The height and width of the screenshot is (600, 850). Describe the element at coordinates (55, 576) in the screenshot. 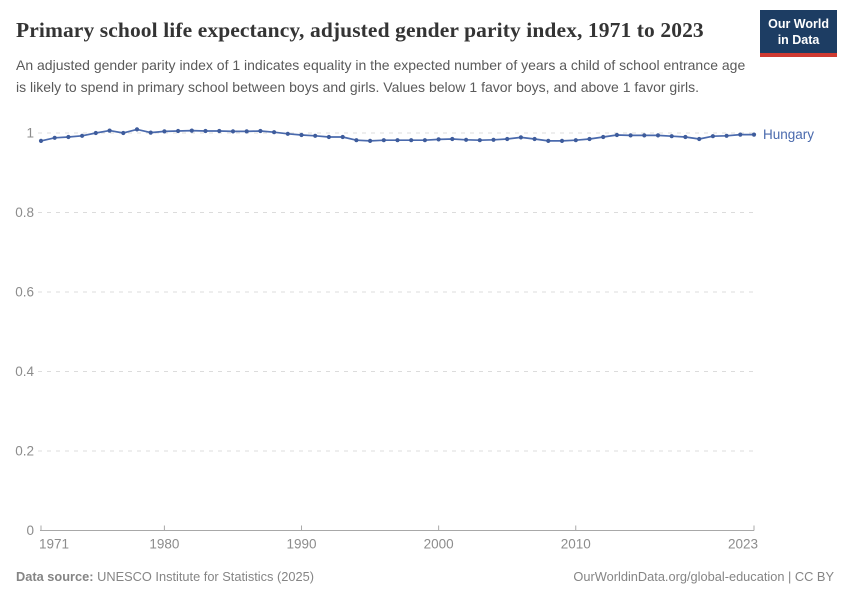

I see `data-source-label: Data source:` at that location.